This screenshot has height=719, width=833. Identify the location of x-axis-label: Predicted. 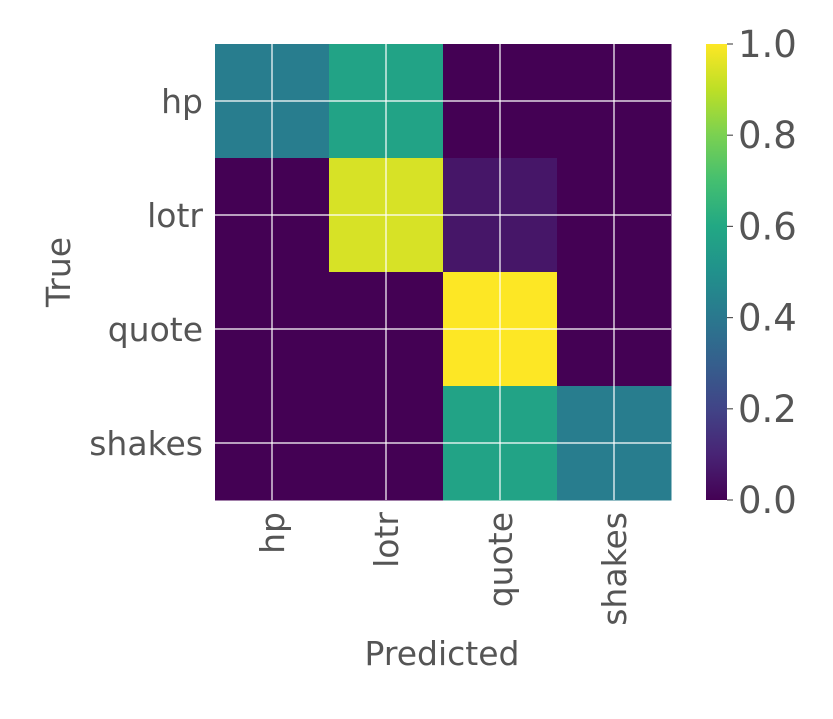
(442, 653).